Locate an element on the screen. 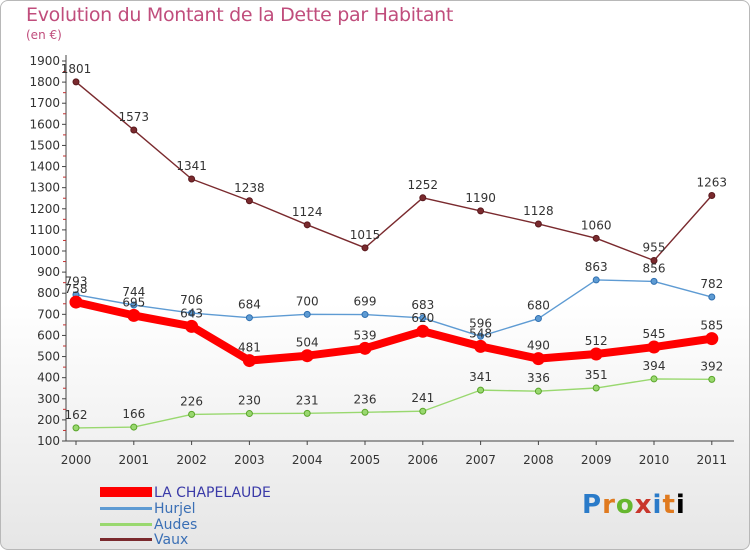 The image size is (750, 550). data-label: 782 is located at coordinates (711, 284).